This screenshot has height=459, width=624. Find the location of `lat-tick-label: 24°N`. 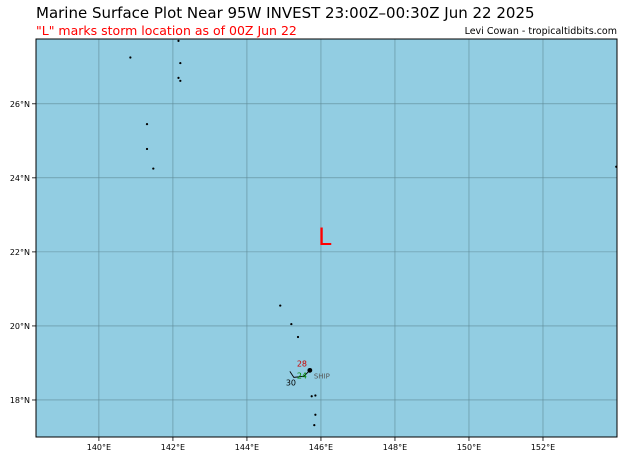

lat-tick-label: 24°N is located at coordinates (20, 178).